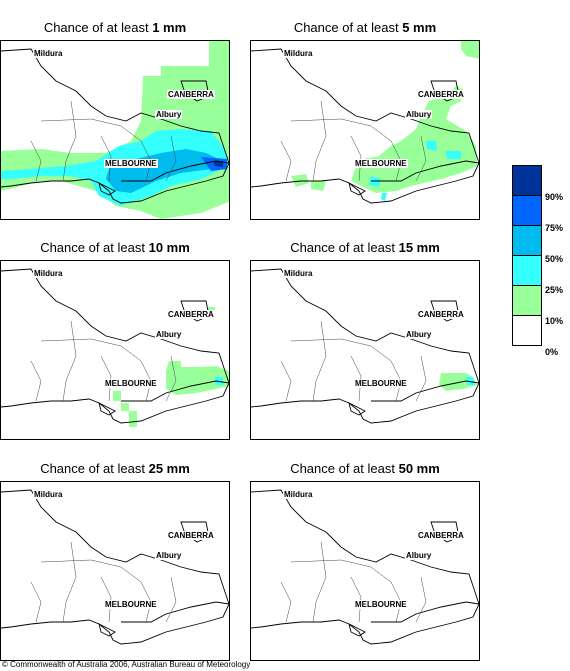 The image size is (570, 671). I want to click on map-panel-1mm: Mildura CANBERRA Albury MELBOURNE, so click(115, 130).